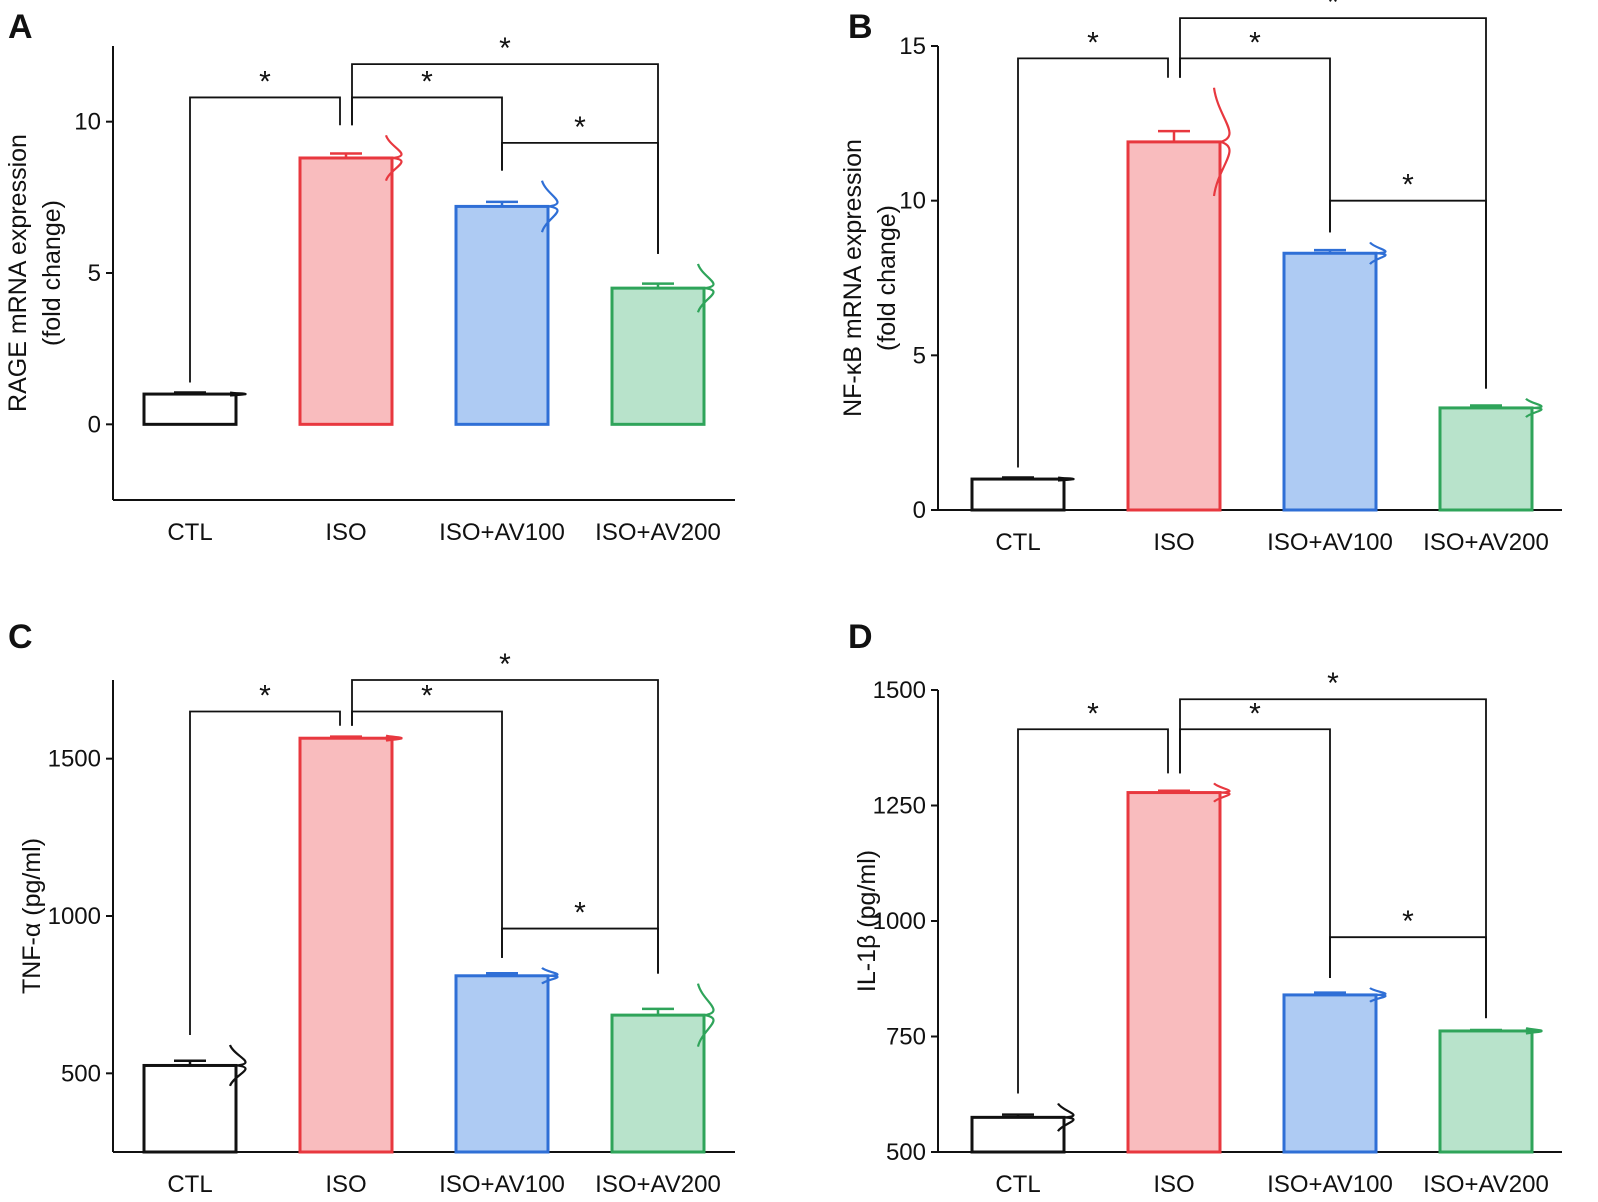 Image resolution: width=1598 pixels, height=1202 pixels. I want to click on y-tick-label: 1250, so click(899, 806).